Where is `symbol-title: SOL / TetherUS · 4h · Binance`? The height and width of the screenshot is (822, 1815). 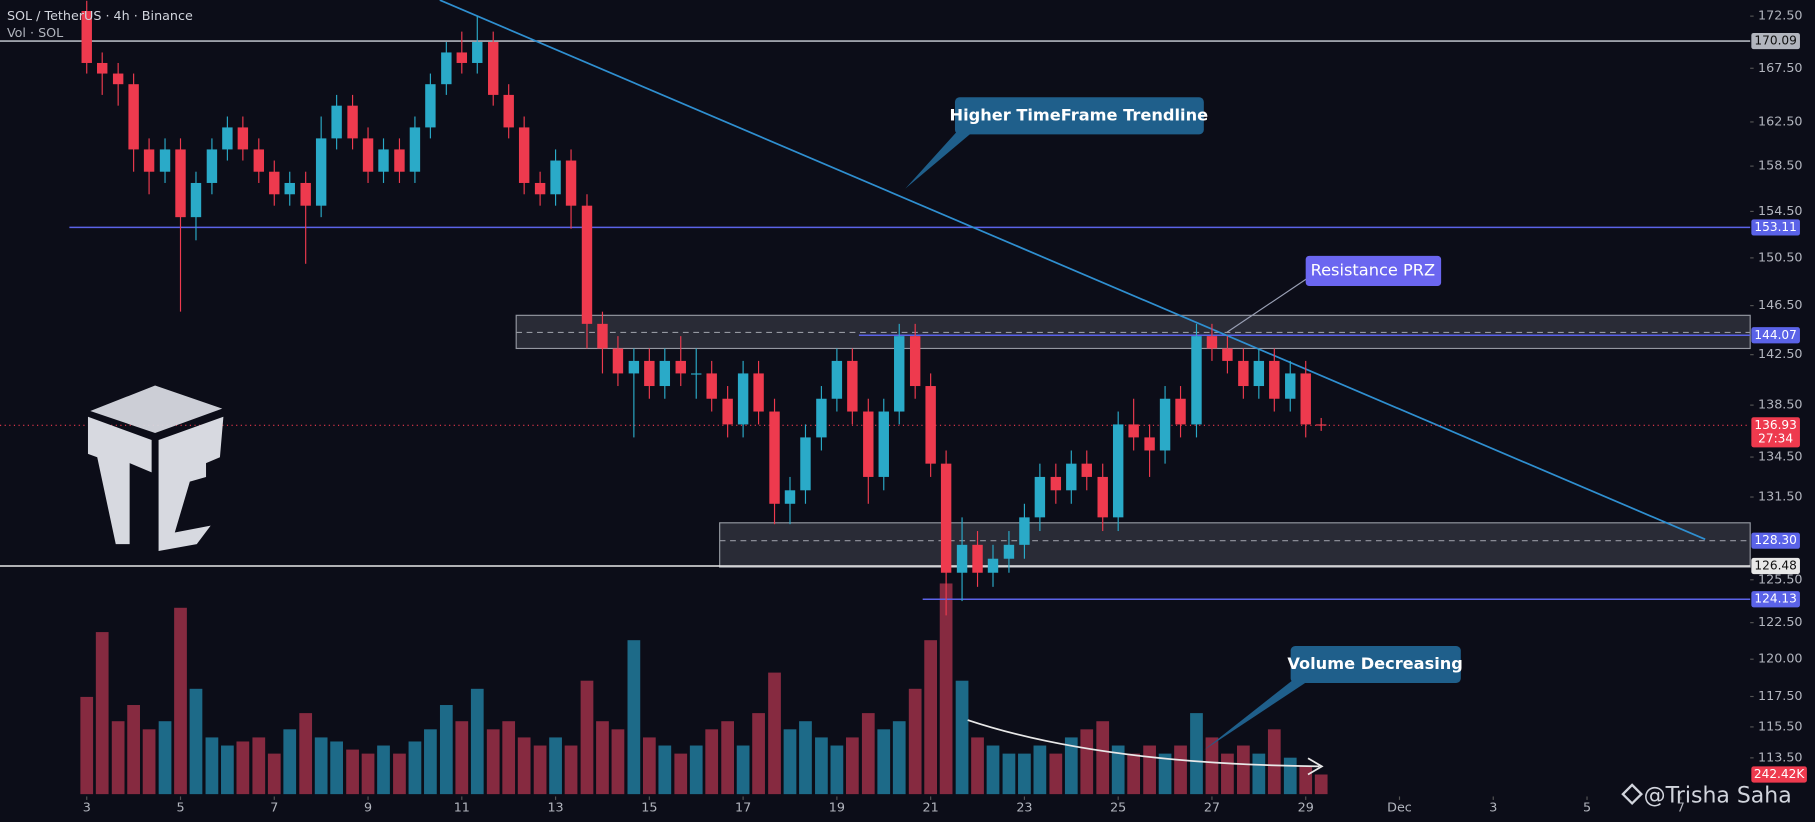
symbol-title: SOL / TetherUS · 4h · Binance is located at coordinates (100, 16).